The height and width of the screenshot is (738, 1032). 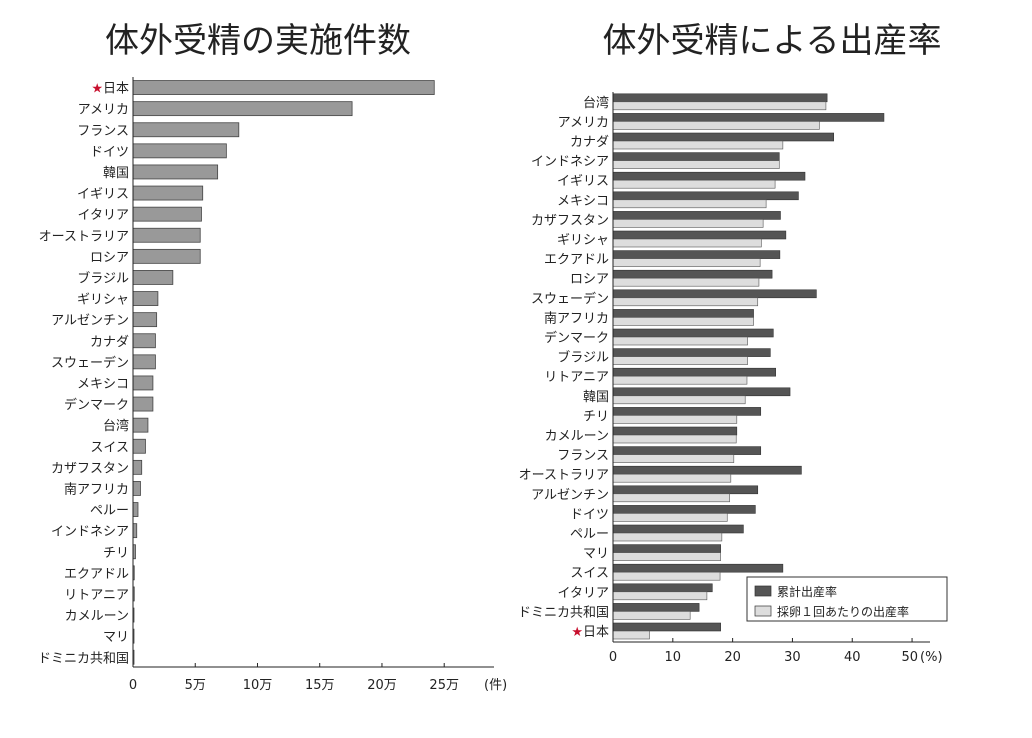 I want to click on right-x-tick-label: 20, so click(x=732, y=657).